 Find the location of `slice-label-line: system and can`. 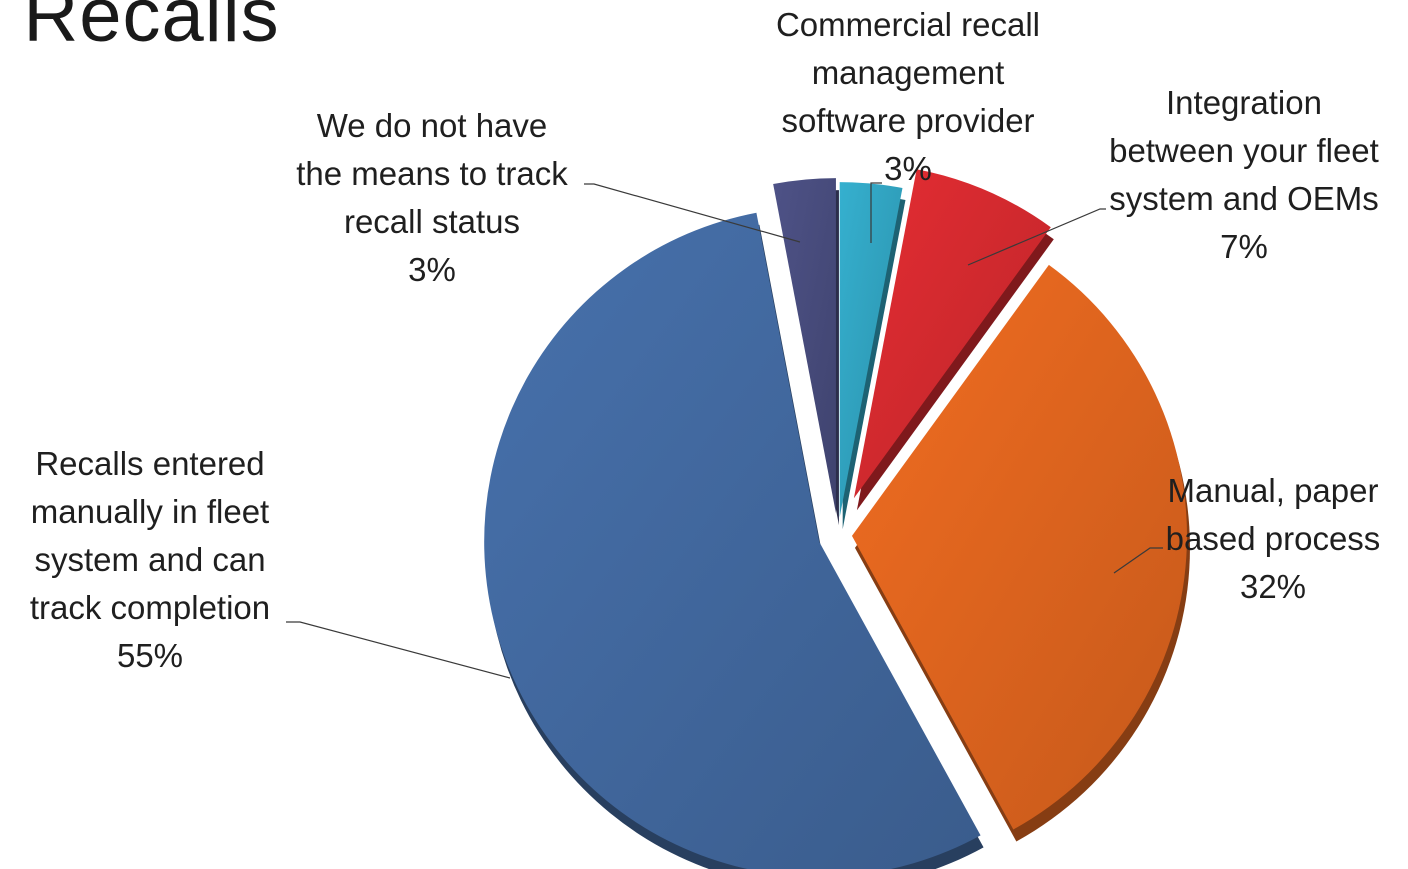

slice-label-line: system and can is located at coordinates (149, 559).